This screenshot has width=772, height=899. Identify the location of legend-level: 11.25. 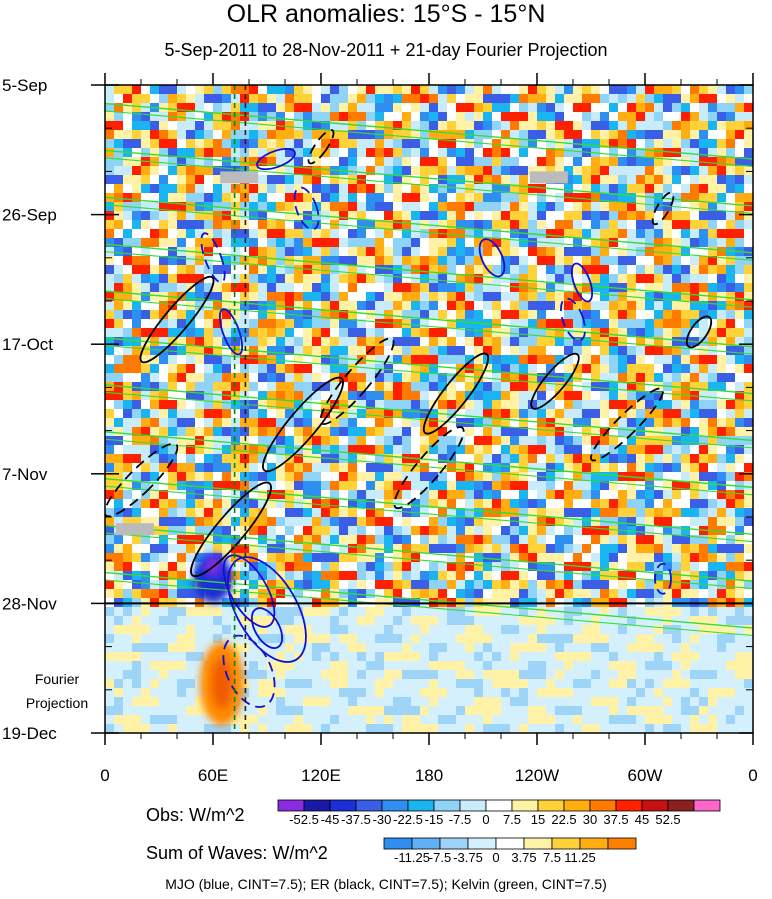
(580, 857).